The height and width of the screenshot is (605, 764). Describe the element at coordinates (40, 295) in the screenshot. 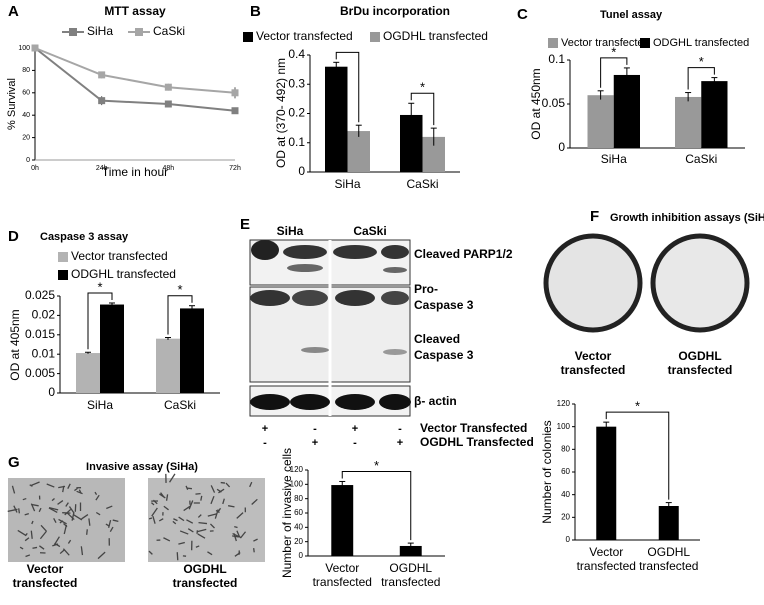

I see `y-tick-label: 0.025` at that location.